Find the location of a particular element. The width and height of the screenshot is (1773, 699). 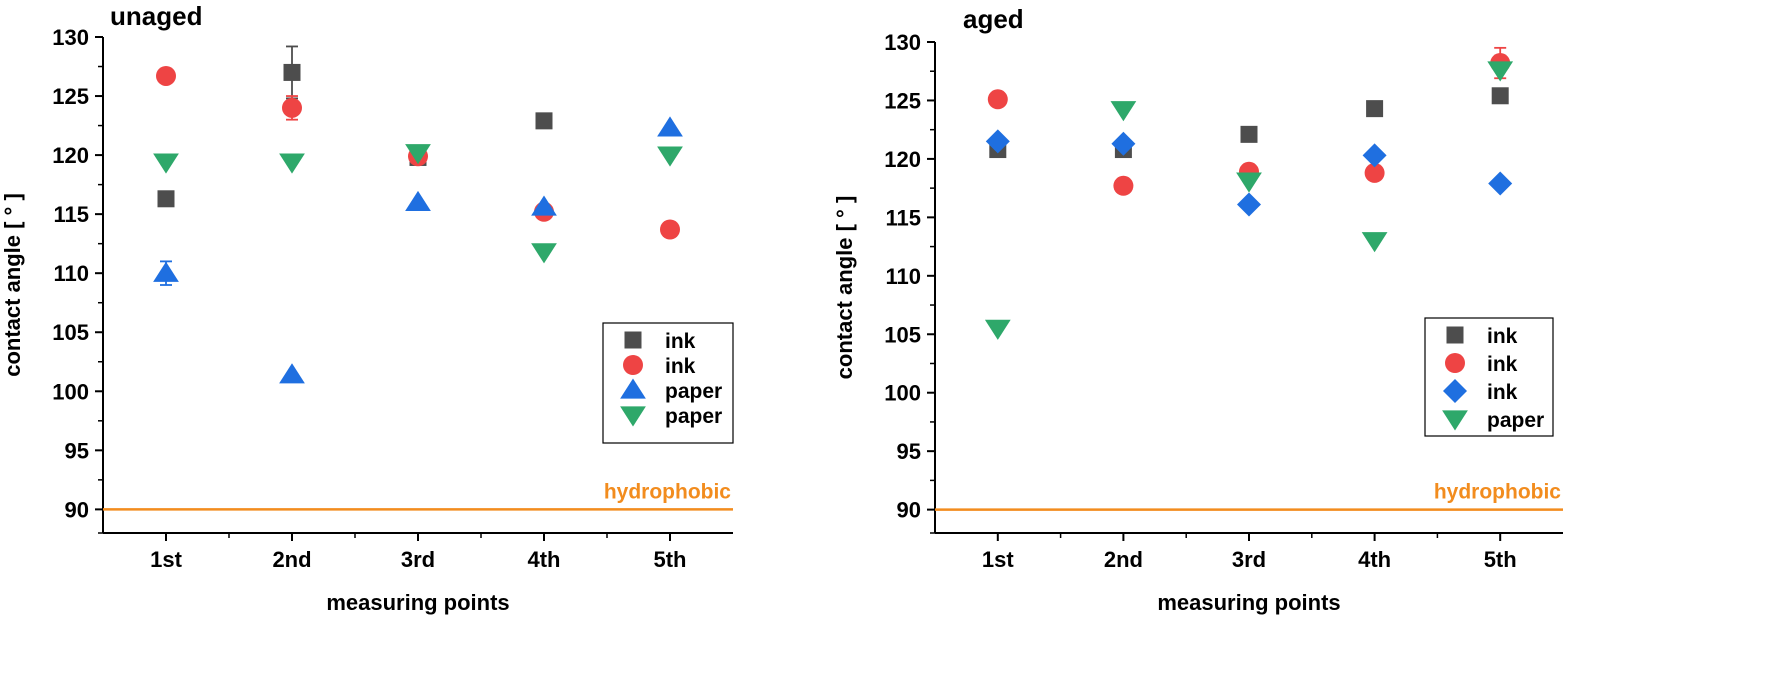

chart-title: unaged is located at coordinates (156, 16).